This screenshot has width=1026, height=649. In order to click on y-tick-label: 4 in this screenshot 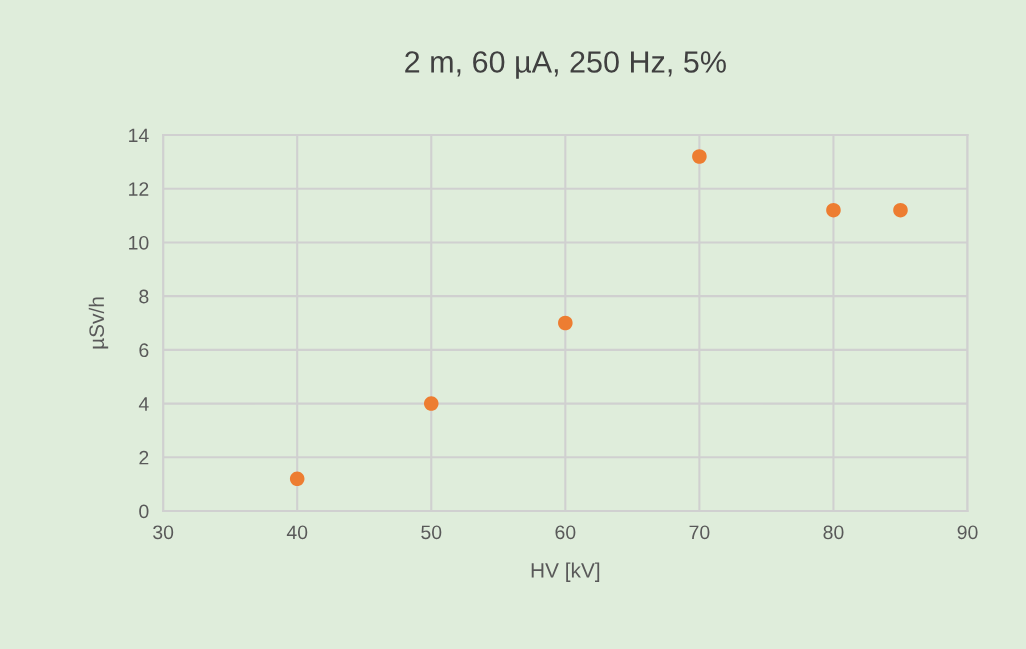, I will do `click(143, 404)`.